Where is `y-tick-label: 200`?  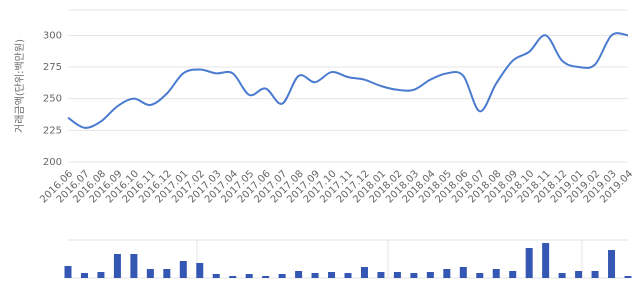 y-tick-label: 200 is located at coordinates (52, 162).